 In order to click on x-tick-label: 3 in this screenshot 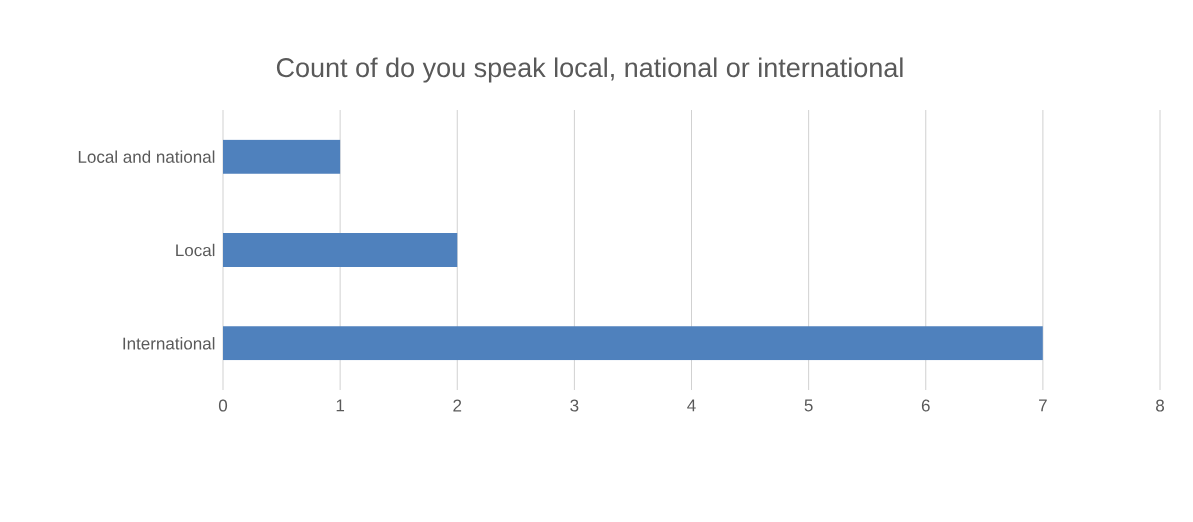, I will do `click(574, 405)`.